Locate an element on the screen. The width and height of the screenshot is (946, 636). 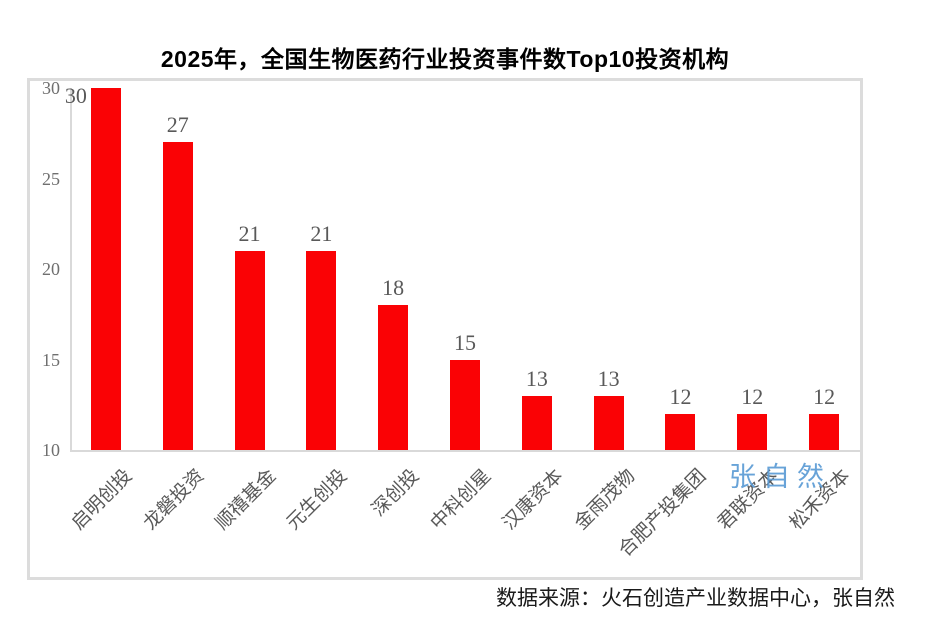
value-label: 30 is located at coordinates (75, 95).